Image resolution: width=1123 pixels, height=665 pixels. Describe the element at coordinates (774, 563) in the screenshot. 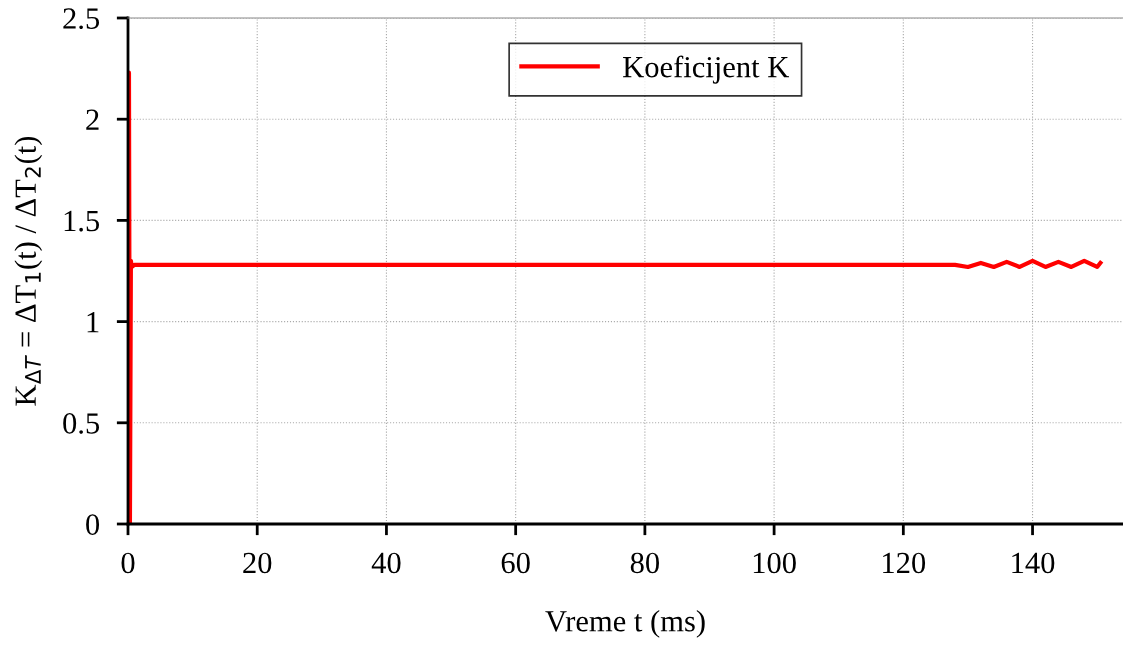

I see `x-tick-label: 100` at that location.